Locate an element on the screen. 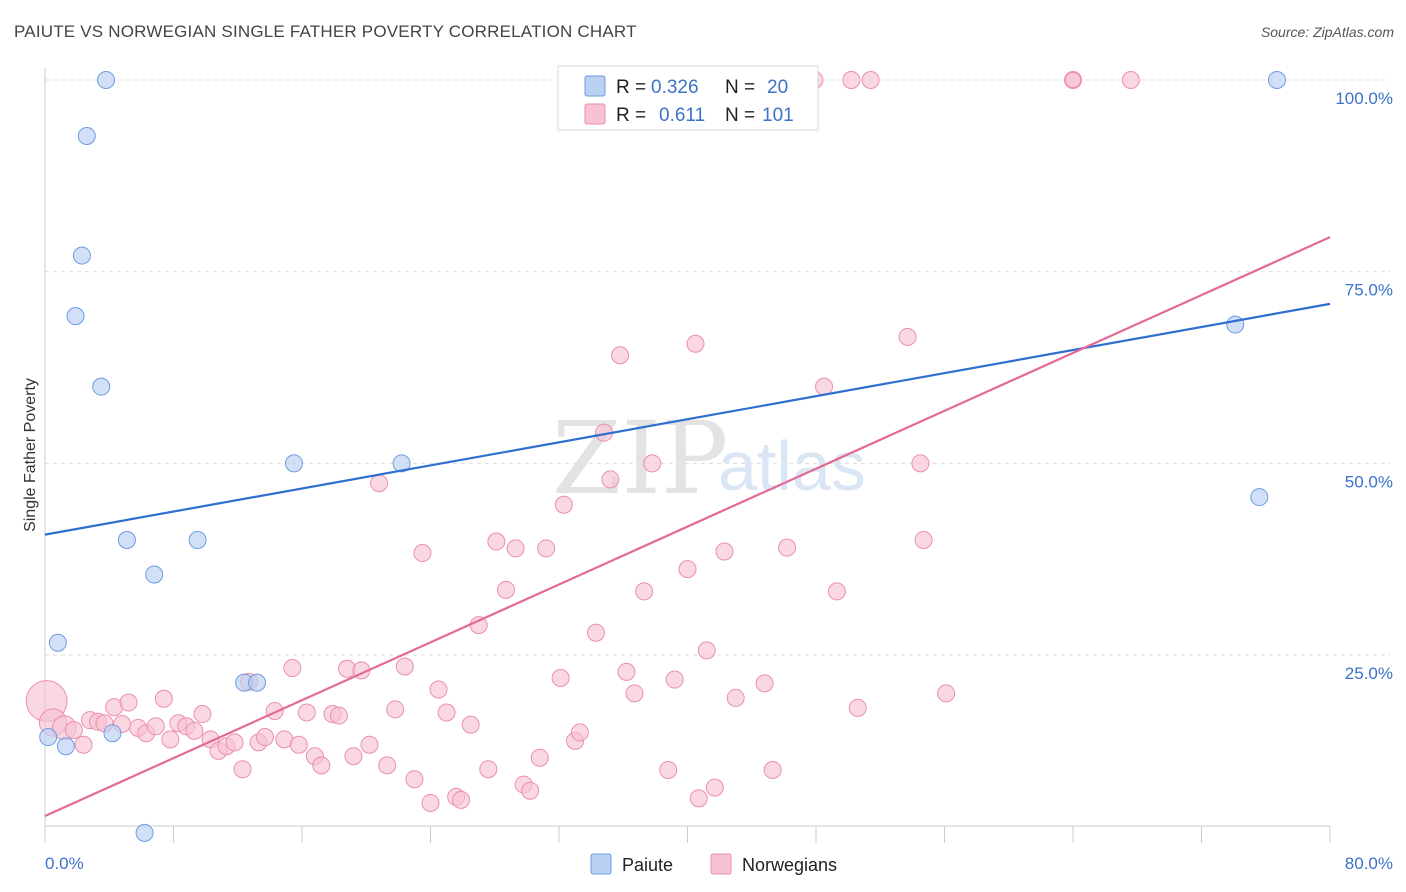  watermark-atlas: atlas is located at coordinates (792, 466).